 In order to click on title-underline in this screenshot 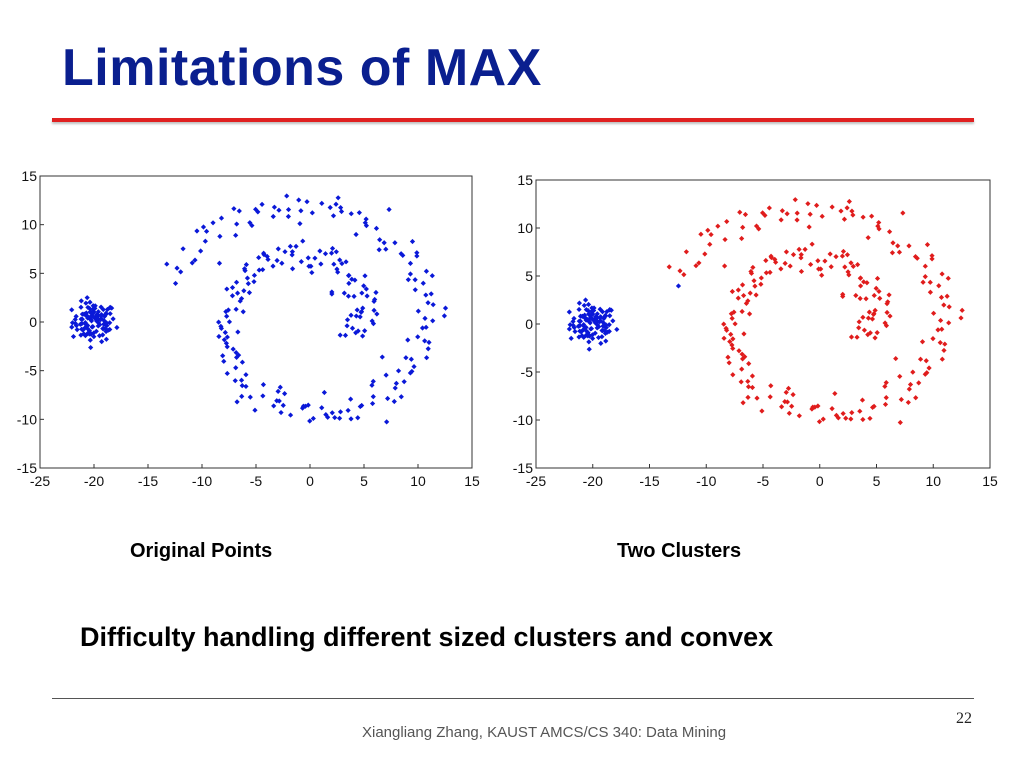, I will do `click(513, 120)`.